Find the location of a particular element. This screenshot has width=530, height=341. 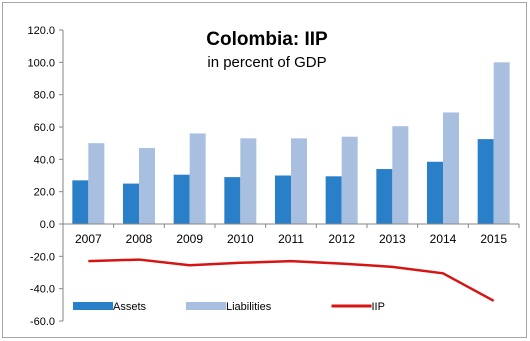

line-iip is located at coordinates (291, 280).